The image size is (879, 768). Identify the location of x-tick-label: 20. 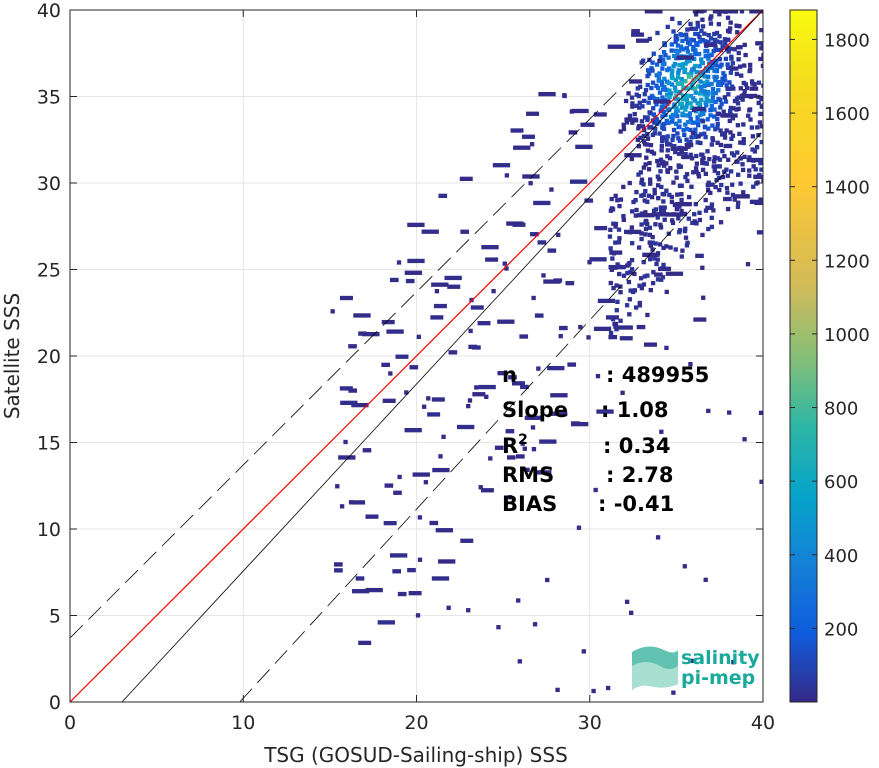
(416, 723).